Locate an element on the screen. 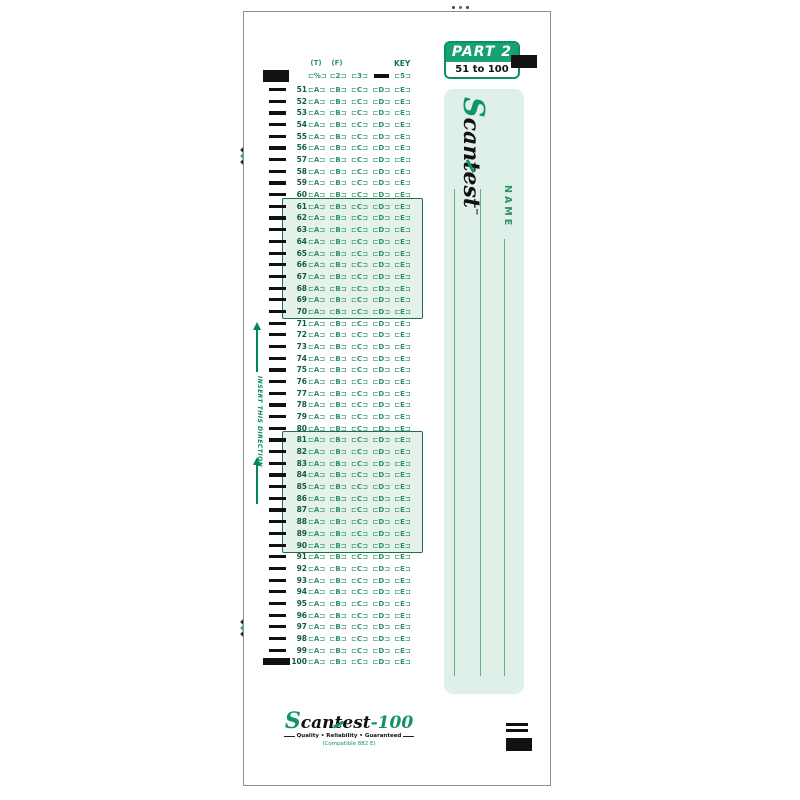  bubble-90-B: B is located at coordinates (338, 546).